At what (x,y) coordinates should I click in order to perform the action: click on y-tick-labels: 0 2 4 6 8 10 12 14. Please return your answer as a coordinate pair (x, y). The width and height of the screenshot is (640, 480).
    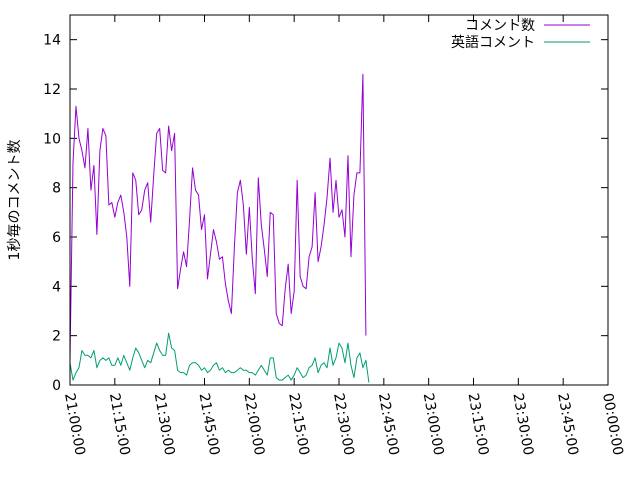
    Looking at the image, I should click on (52, 213).